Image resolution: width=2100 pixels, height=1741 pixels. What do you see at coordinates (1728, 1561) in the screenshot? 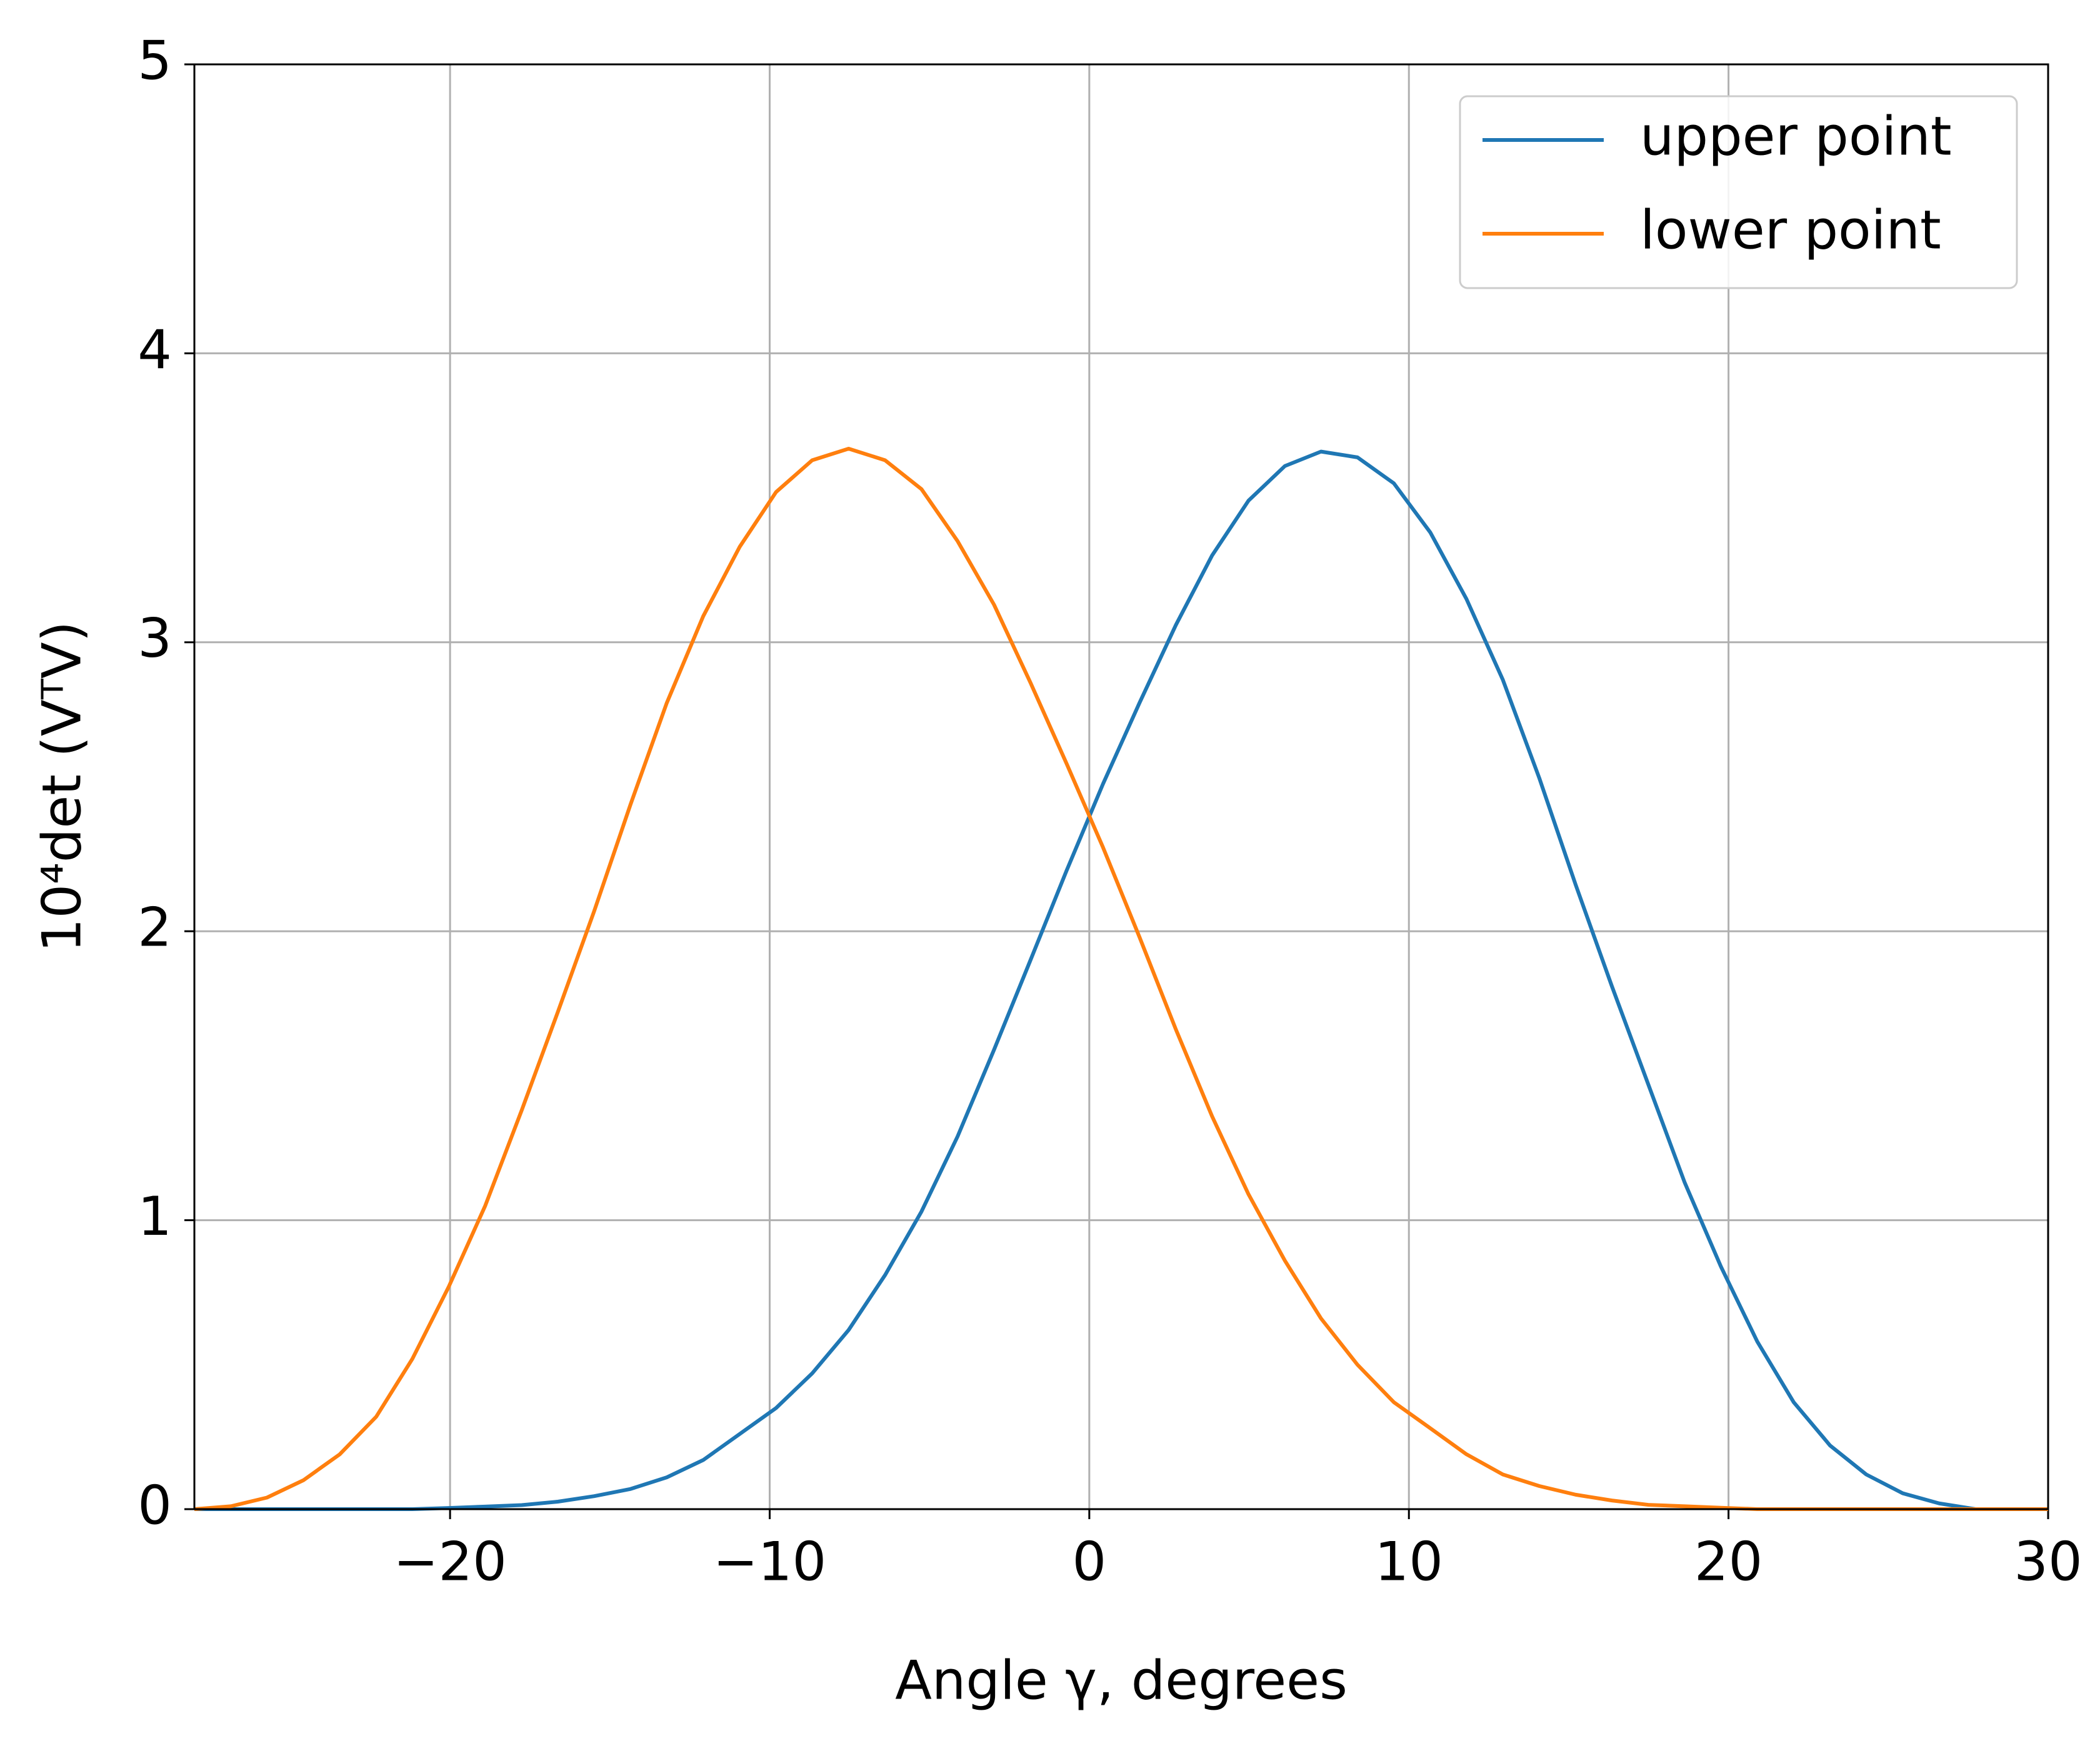
I see `x-tick-label: 20` at bounding box center [1728, 1561].